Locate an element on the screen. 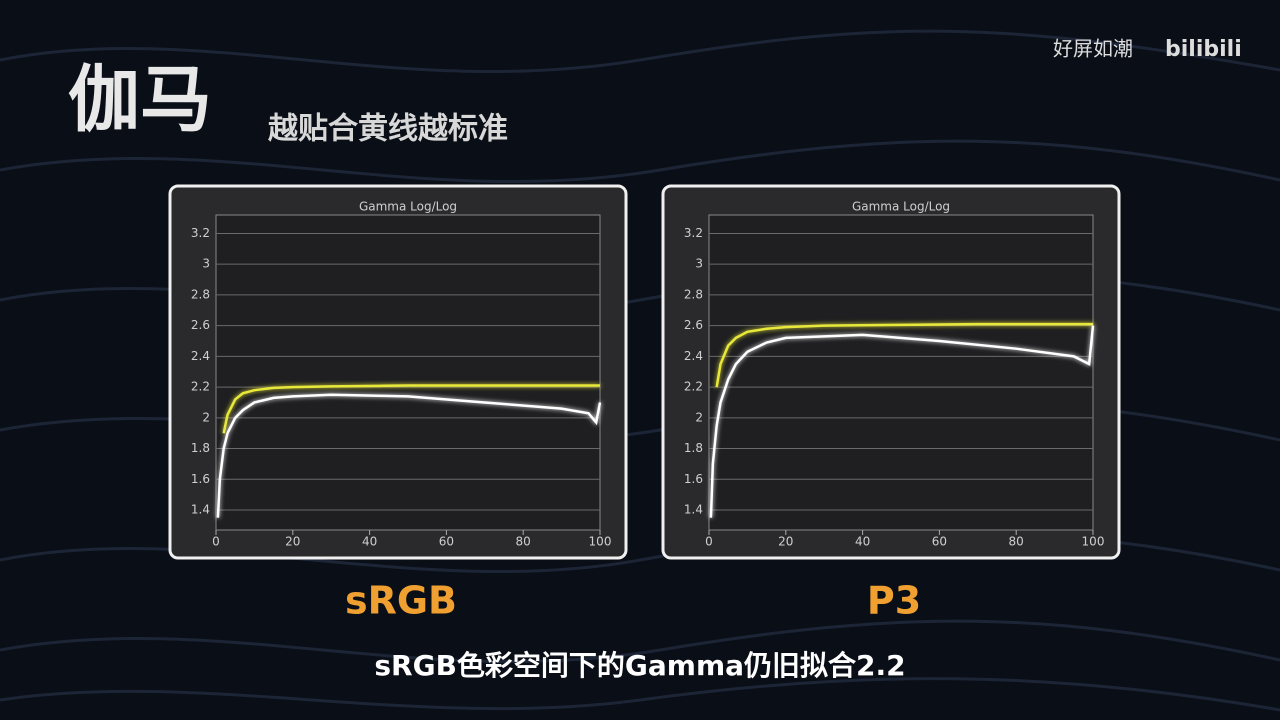 This screenshot has width=1280, height=720. subheading: 越贴合黄线越标准 is located at coordinates (388, 129).